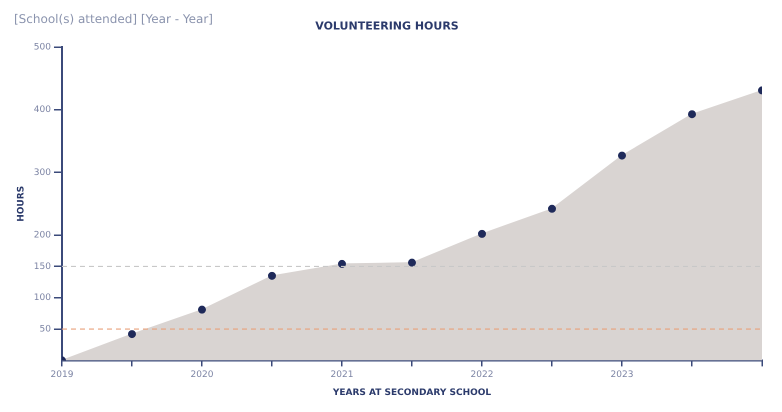 The height and width of the screenshot is (412, 782). Describe the element at coordinates (62, 375) in the screenshot. I see `x-tick-label: 2019` at that location.